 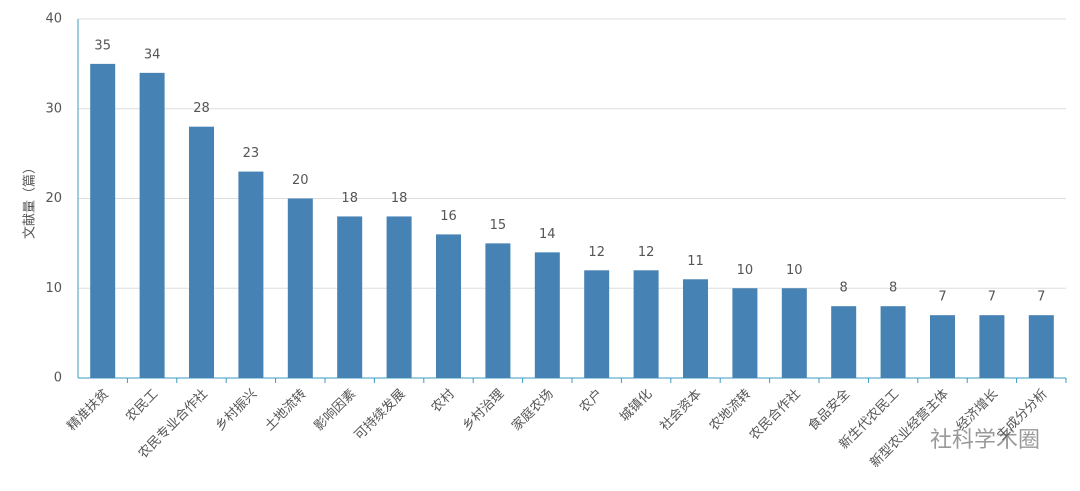 What do you see at coordinates (985, 440) in the screenshot?
I see `watermark: 社科学术圈` at bounding box center [985, 440].